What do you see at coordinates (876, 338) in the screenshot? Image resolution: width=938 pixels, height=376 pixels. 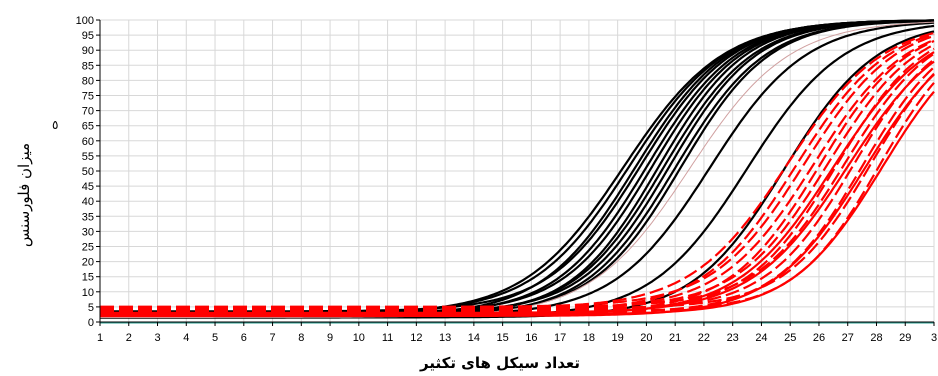 I see `x-tick-label: 28` at bounding box center [876, 338].